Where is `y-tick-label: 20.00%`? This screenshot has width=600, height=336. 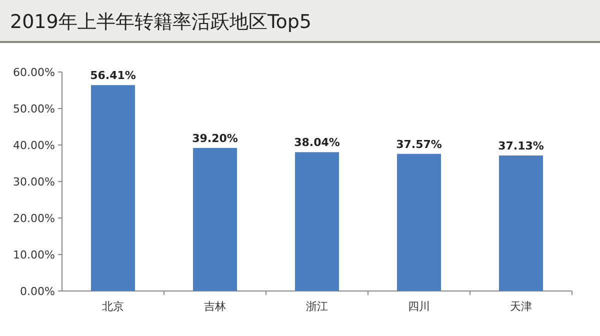
y-tick-label: 20.00% is located at coordinates (34, 218).